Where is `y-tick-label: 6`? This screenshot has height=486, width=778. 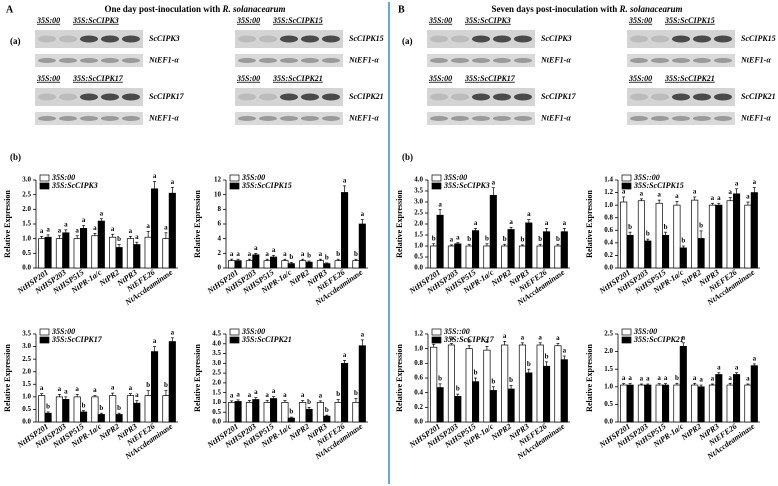
y-tick-label: 6 is located at coordinates (220, 224).